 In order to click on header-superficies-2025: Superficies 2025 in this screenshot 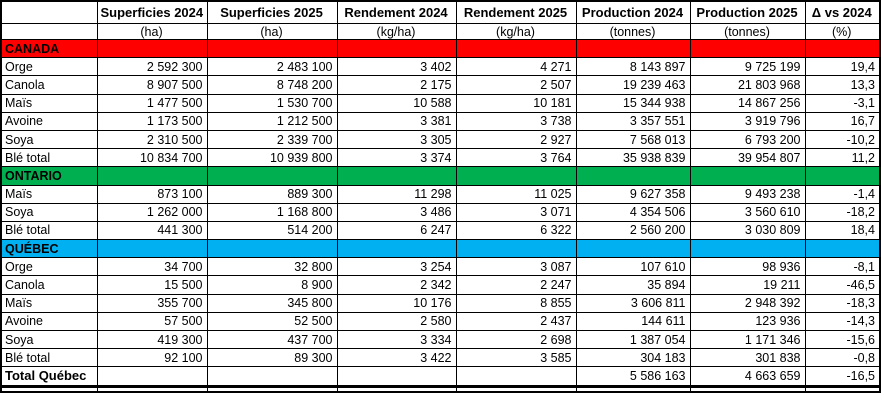, I will do `click(272, 12)`.